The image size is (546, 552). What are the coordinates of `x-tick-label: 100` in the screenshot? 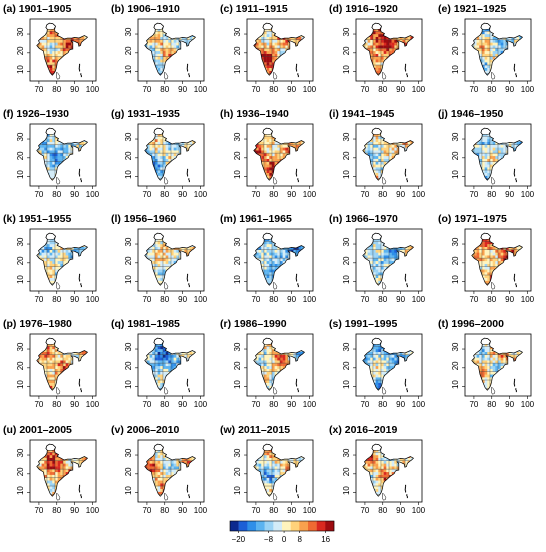 It's located at (528, 89).